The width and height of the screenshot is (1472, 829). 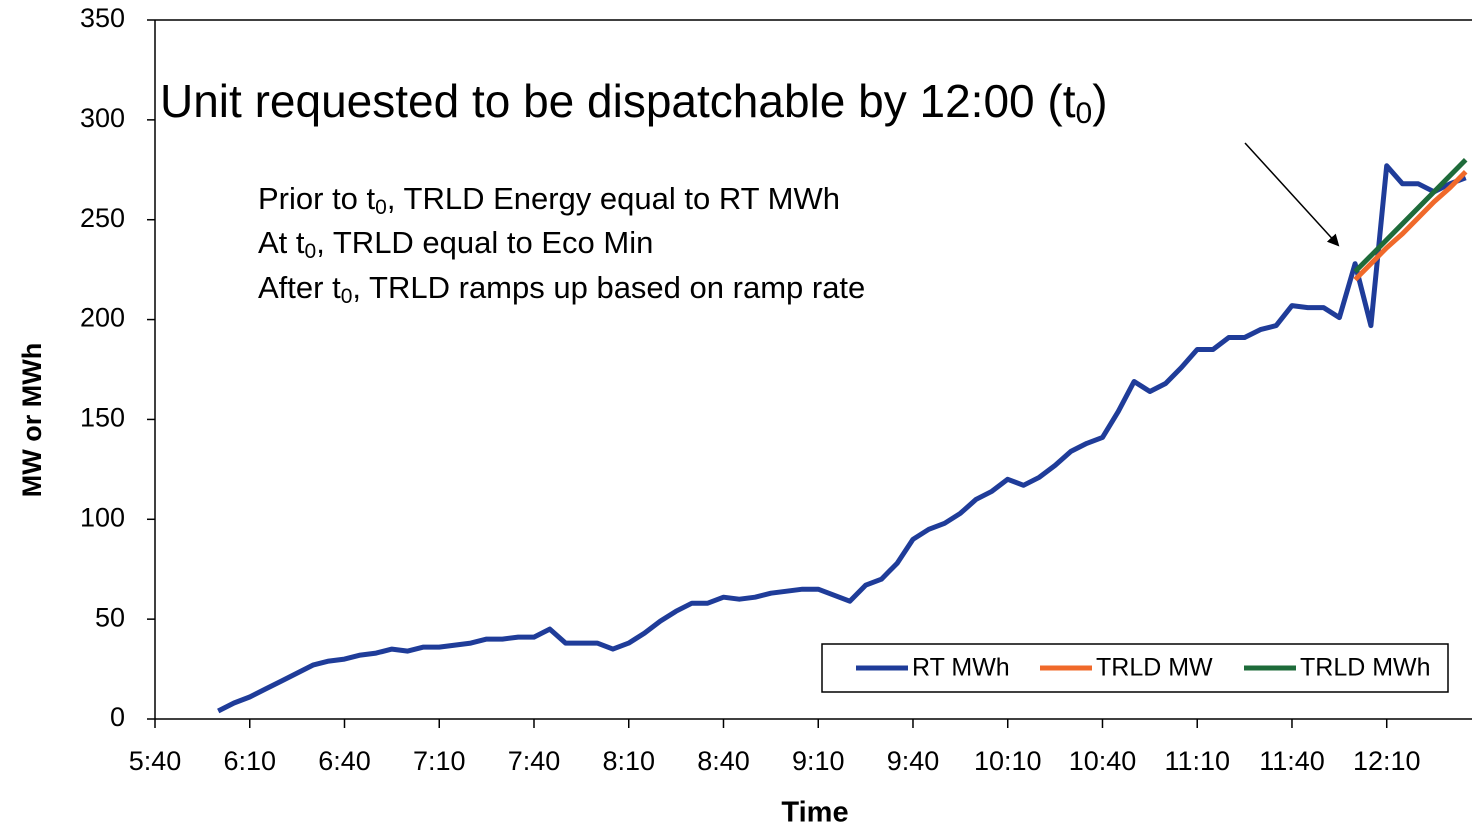 What do you see at coordinates (281, 242) in the screenshot?
I see `annotation-part: At t` at bounding box center [281, 242].